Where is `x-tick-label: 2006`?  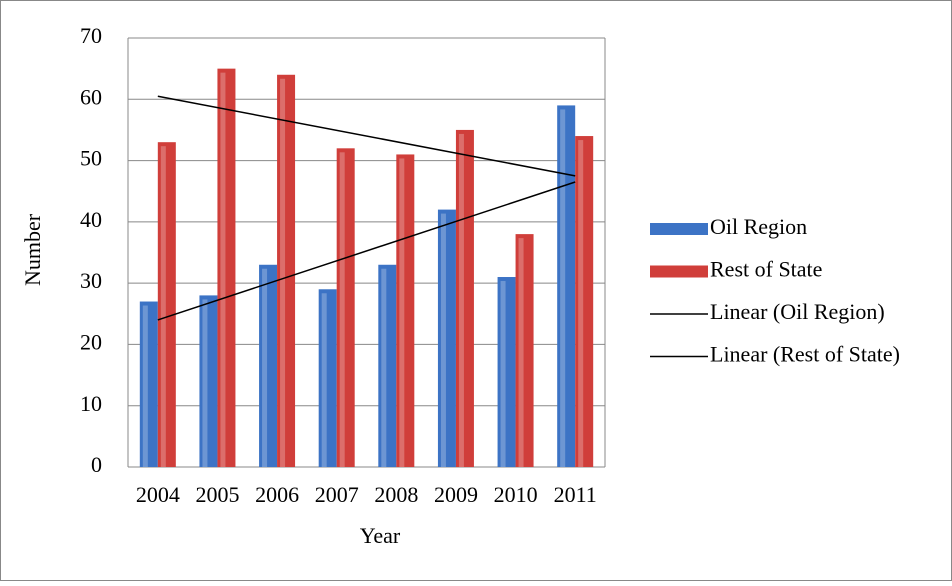 x-tick-label: 2006 is located at coordinates (277, 494).